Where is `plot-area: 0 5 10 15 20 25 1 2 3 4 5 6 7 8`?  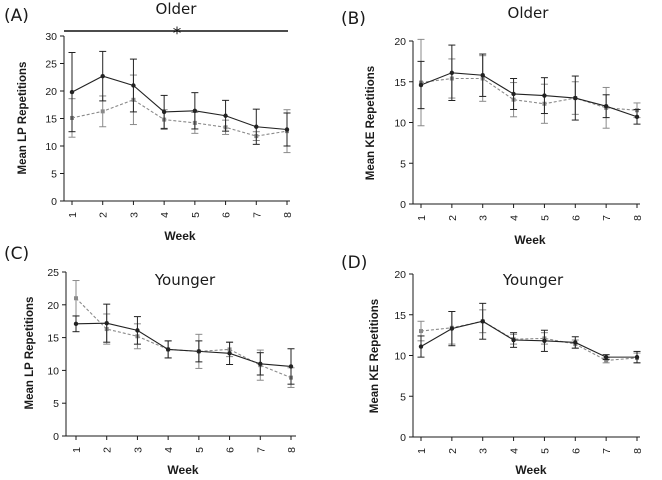
plot-area: 0 5 10 15 20 25 1 2 3 4 5 6 7 8 is located at coordinates (172, 360).